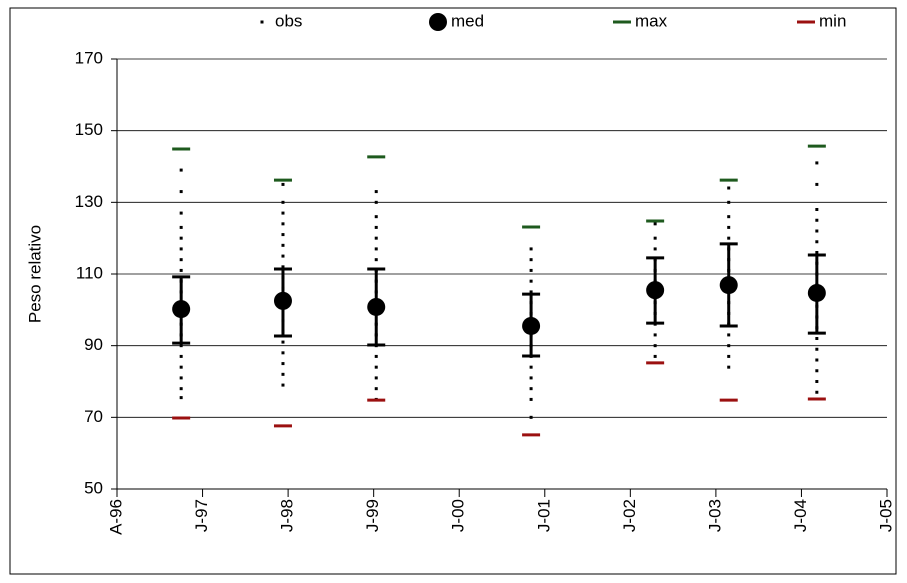  Describe the element at coordinates (832, 20) in the screenshot. I see `legend-label: min` at that location.